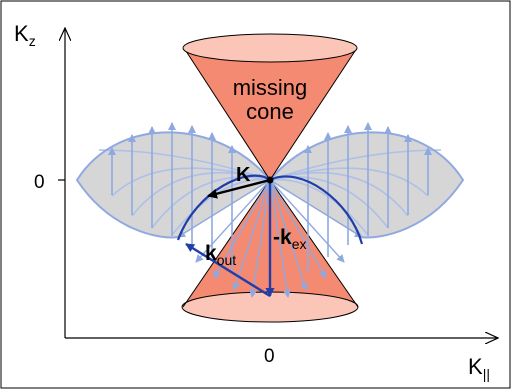 This screenshot has width=511, height=389. I want to click on origin-point, so click(270, 180).